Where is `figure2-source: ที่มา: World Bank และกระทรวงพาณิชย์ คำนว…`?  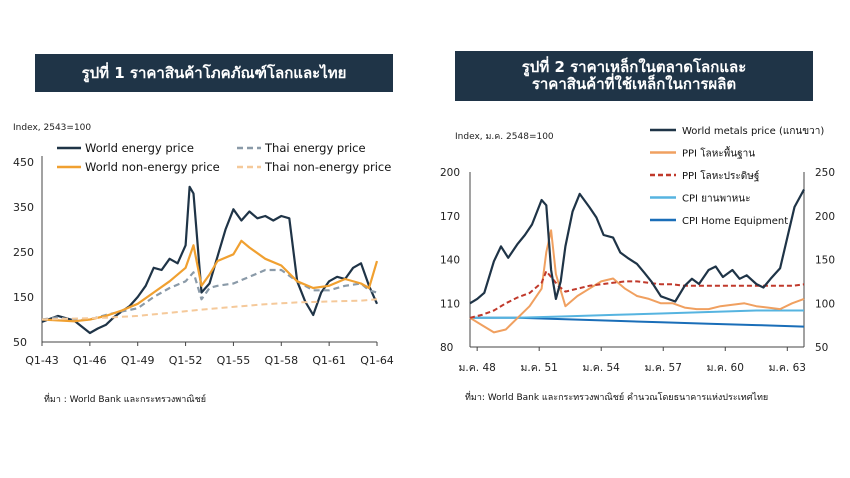
figure2-source: ที่มา: World Bank และกระทรวงพาณิชย์ คำนว… is located at coordinates (617, 398).